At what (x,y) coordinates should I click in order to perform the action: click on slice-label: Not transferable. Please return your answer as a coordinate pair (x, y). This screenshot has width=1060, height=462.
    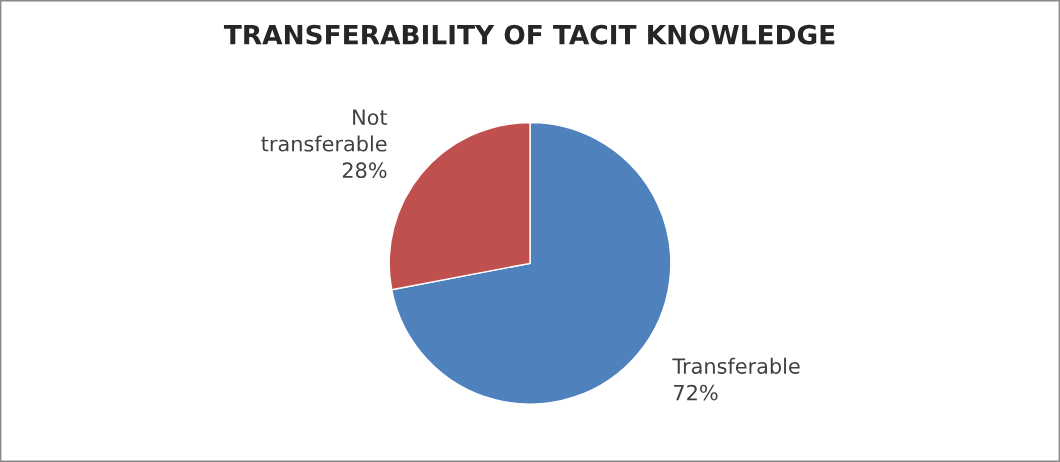
    Looking at the image, I should click on (324, 130).